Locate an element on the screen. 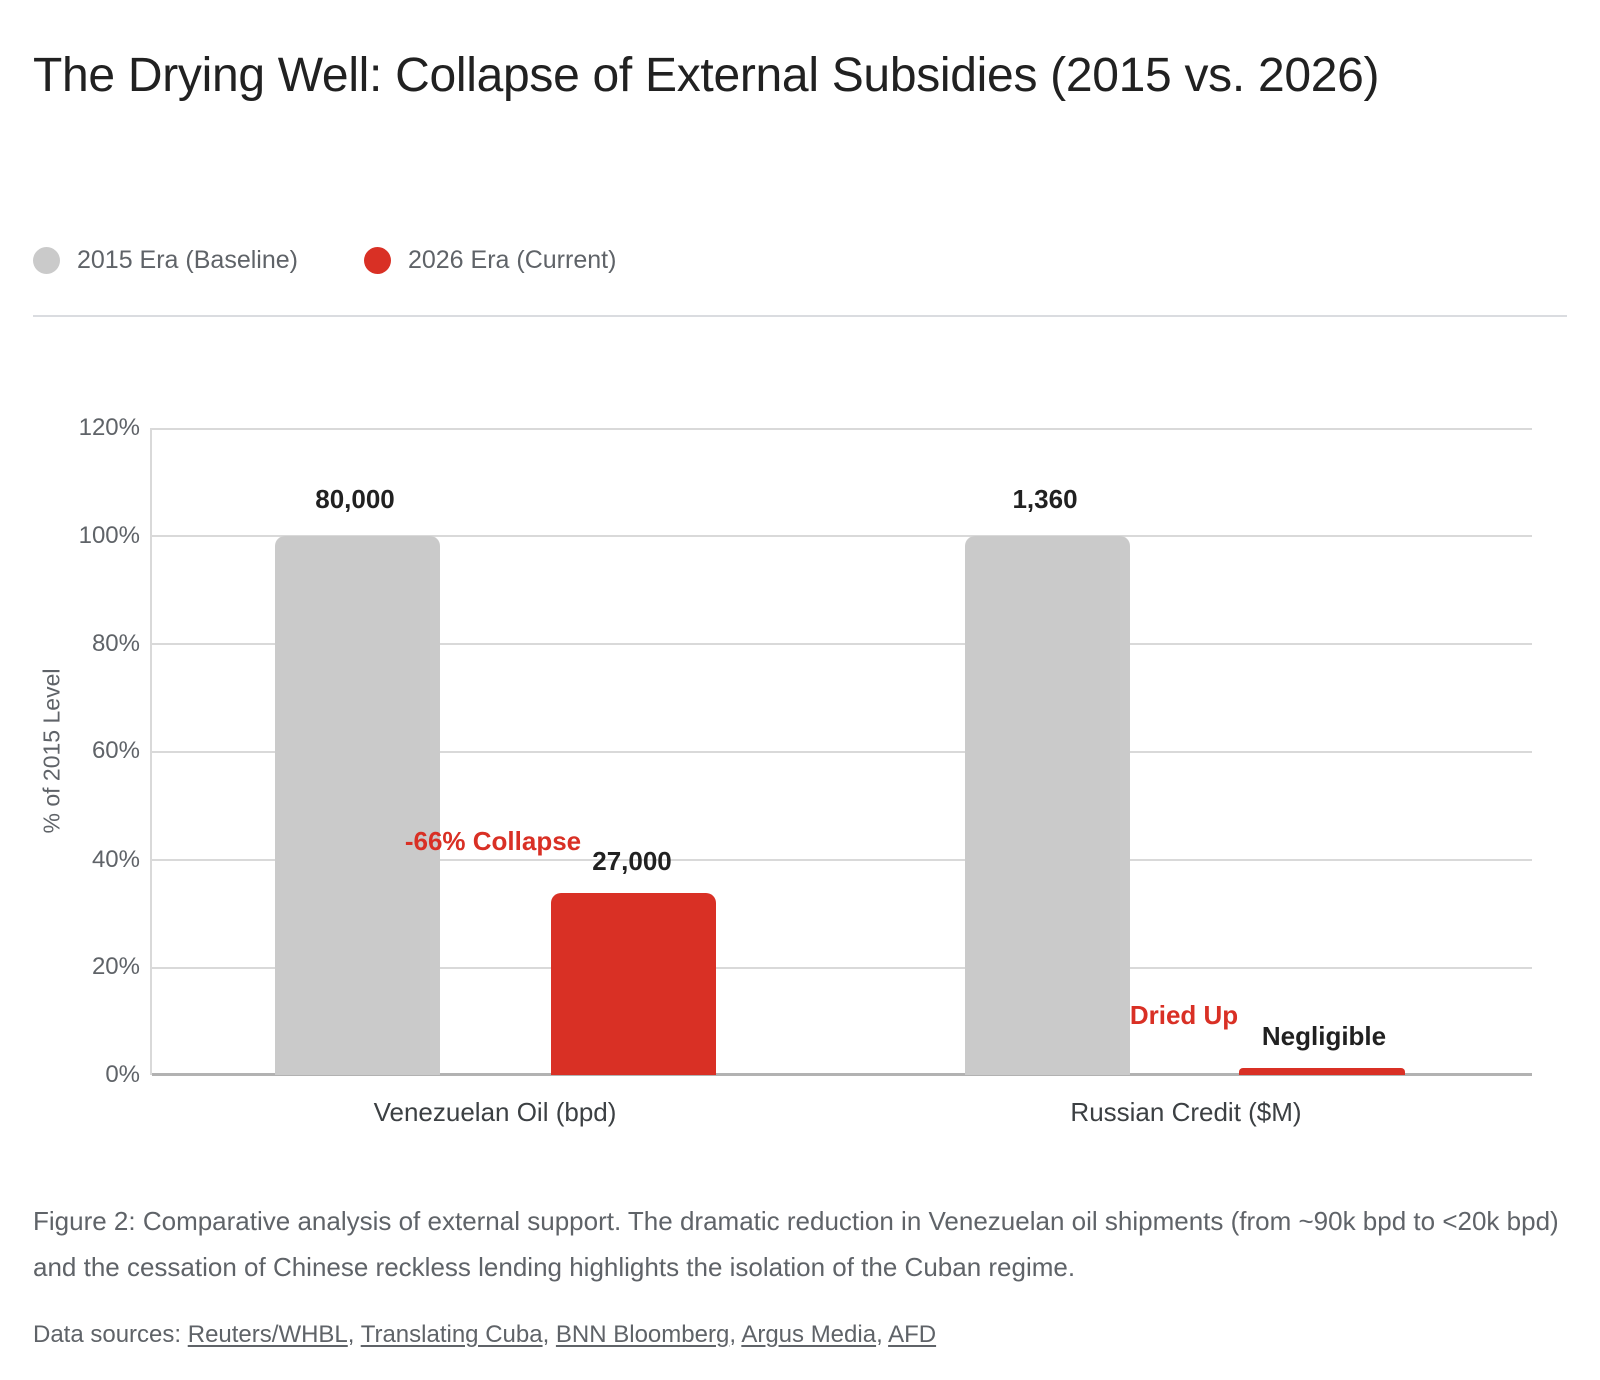 The image size is (1600, 1380). value-label-negligible: Negligible is located at coordinates (1324, 1036).